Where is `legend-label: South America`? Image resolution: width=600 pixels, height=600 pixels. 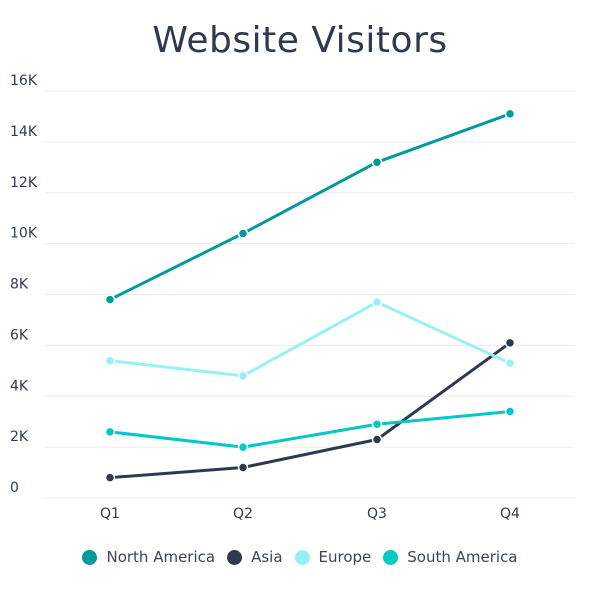 legend-label: South America is located at coordinates (462, 557).